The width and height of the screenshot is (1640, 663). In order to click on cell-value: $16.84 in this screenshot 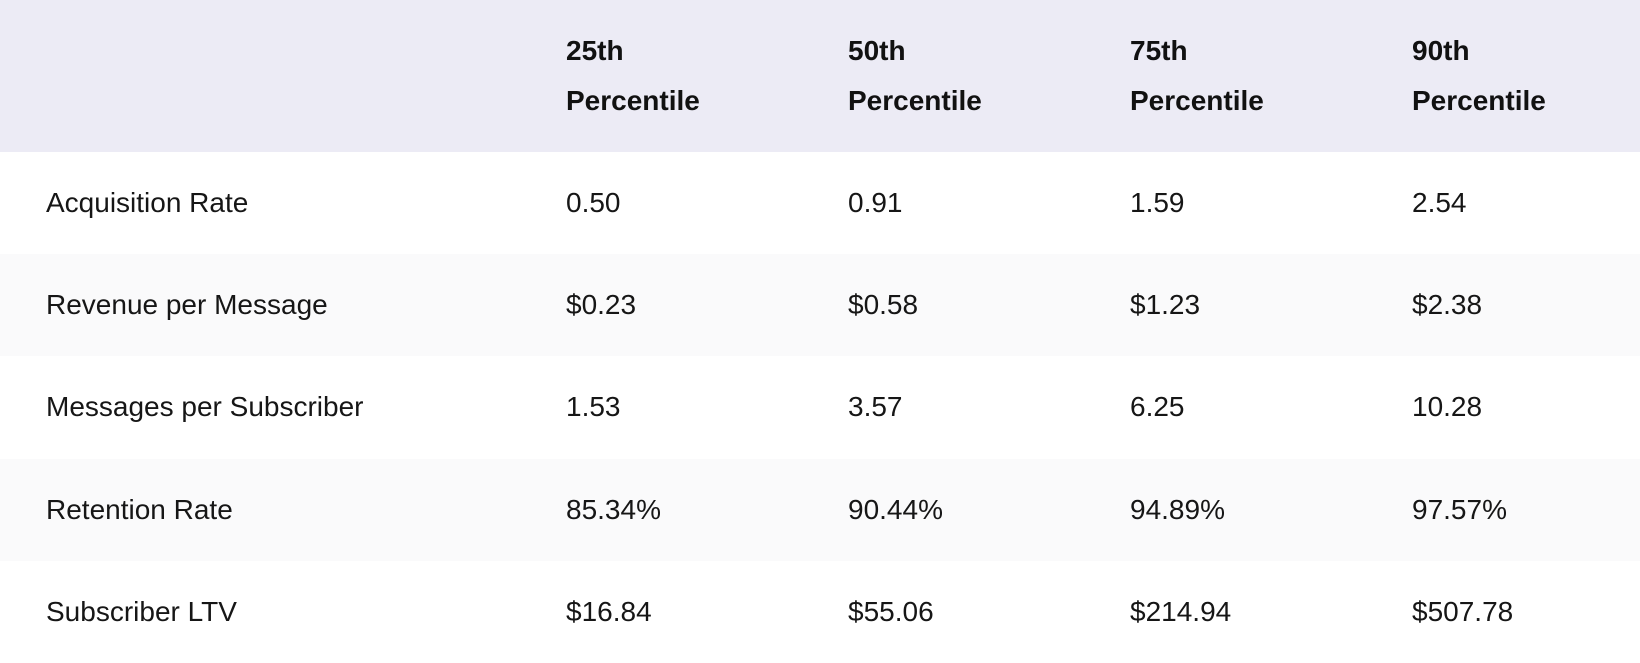, I will do `click(609, 611)`.